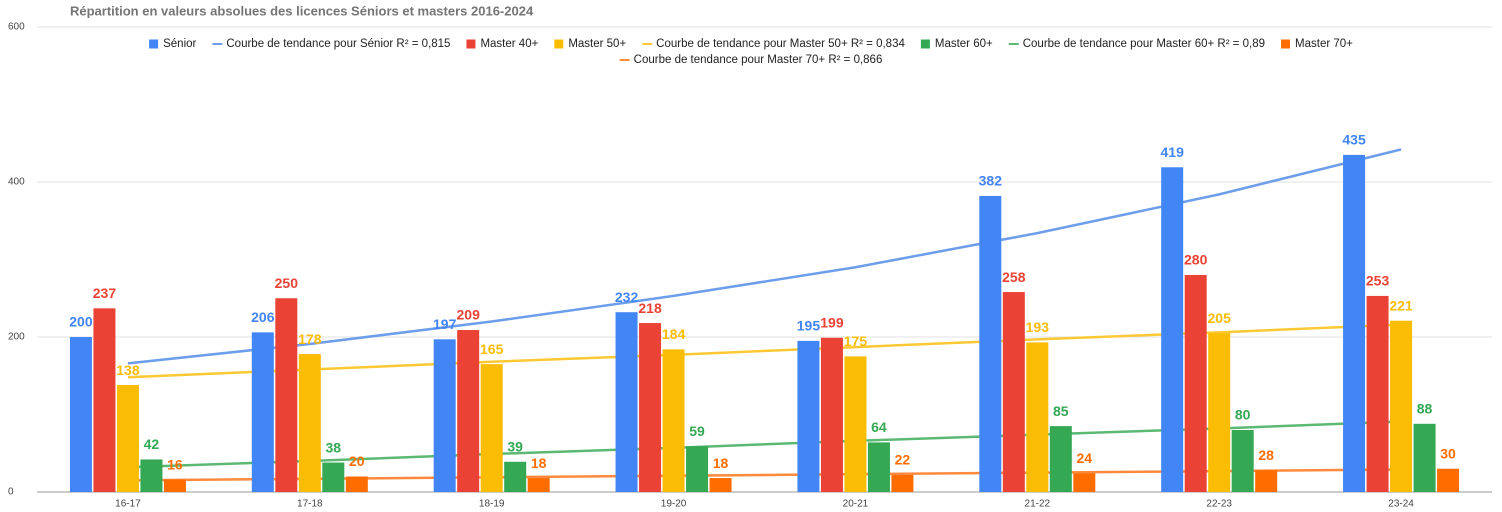 Image resolution: width=1502 pixels, height=512 pixels. I want to click on legend-item: Master 40+, so click(502, 44).